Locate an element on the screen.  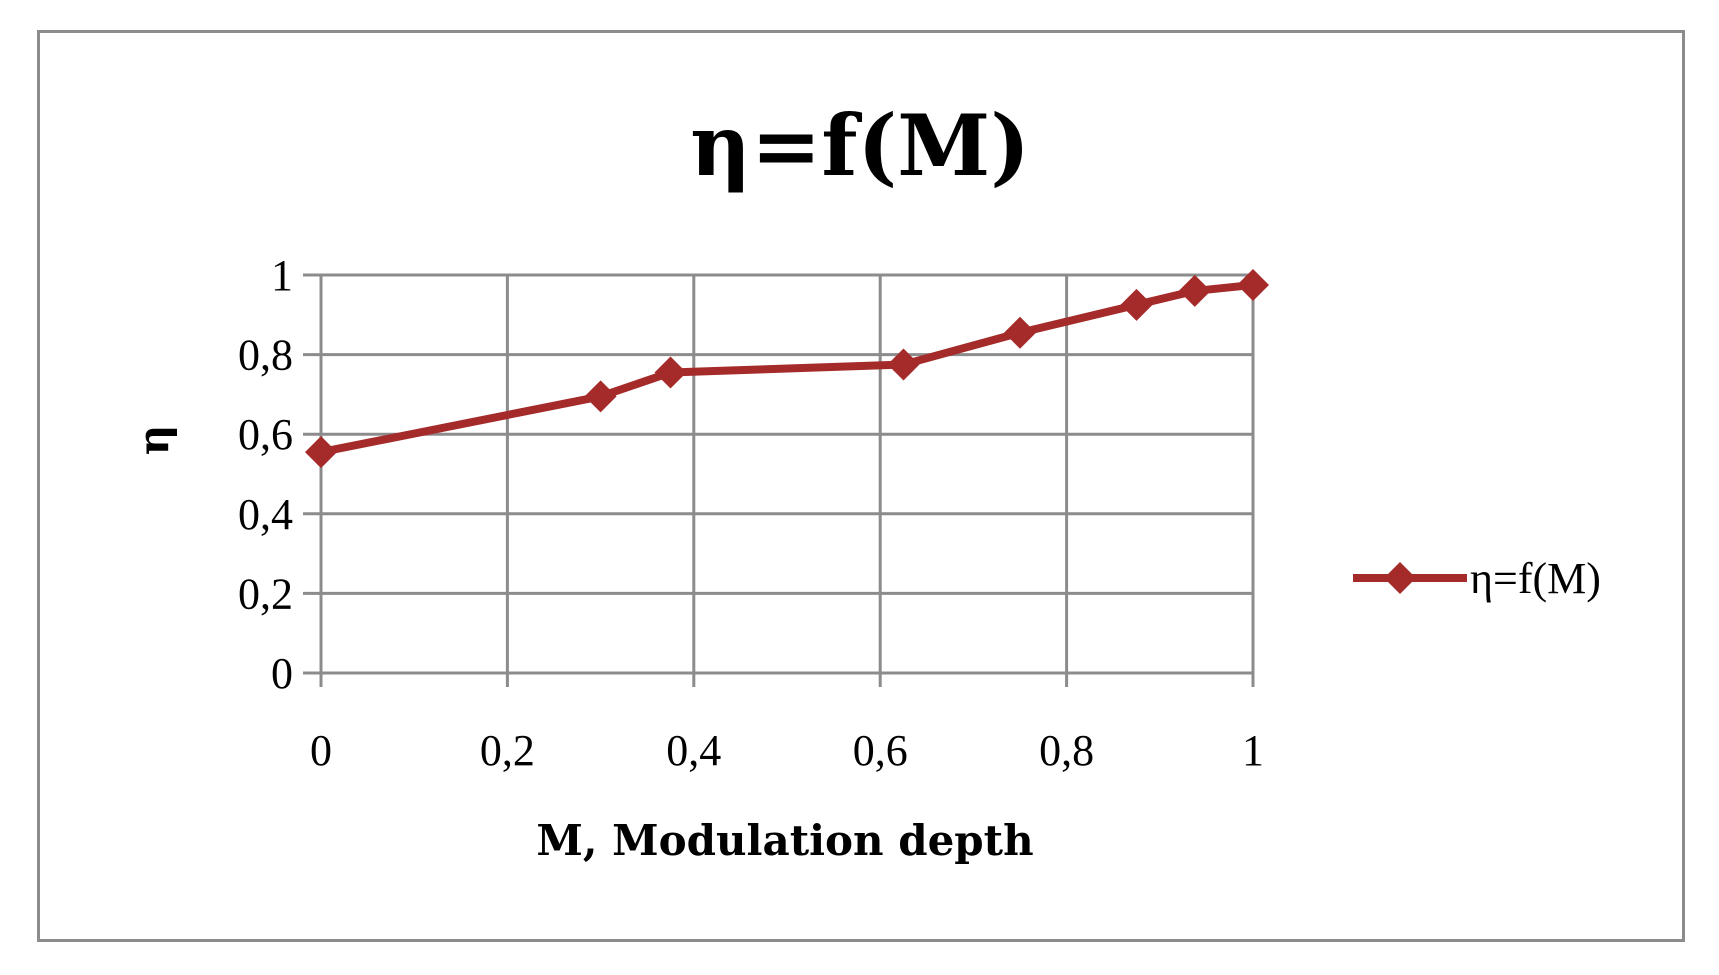
x-tick-label: 0,4 is located at coordinates (693, 750).